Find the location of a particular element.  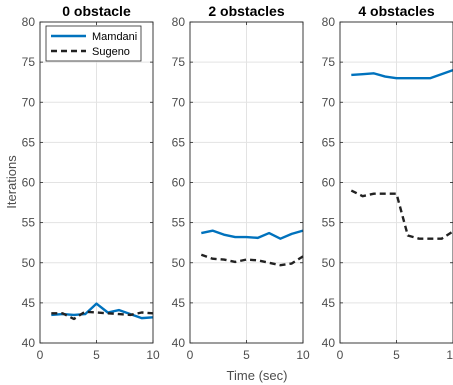

legend-label-mamdani: Mamdani is located at coordinates (114, 37).